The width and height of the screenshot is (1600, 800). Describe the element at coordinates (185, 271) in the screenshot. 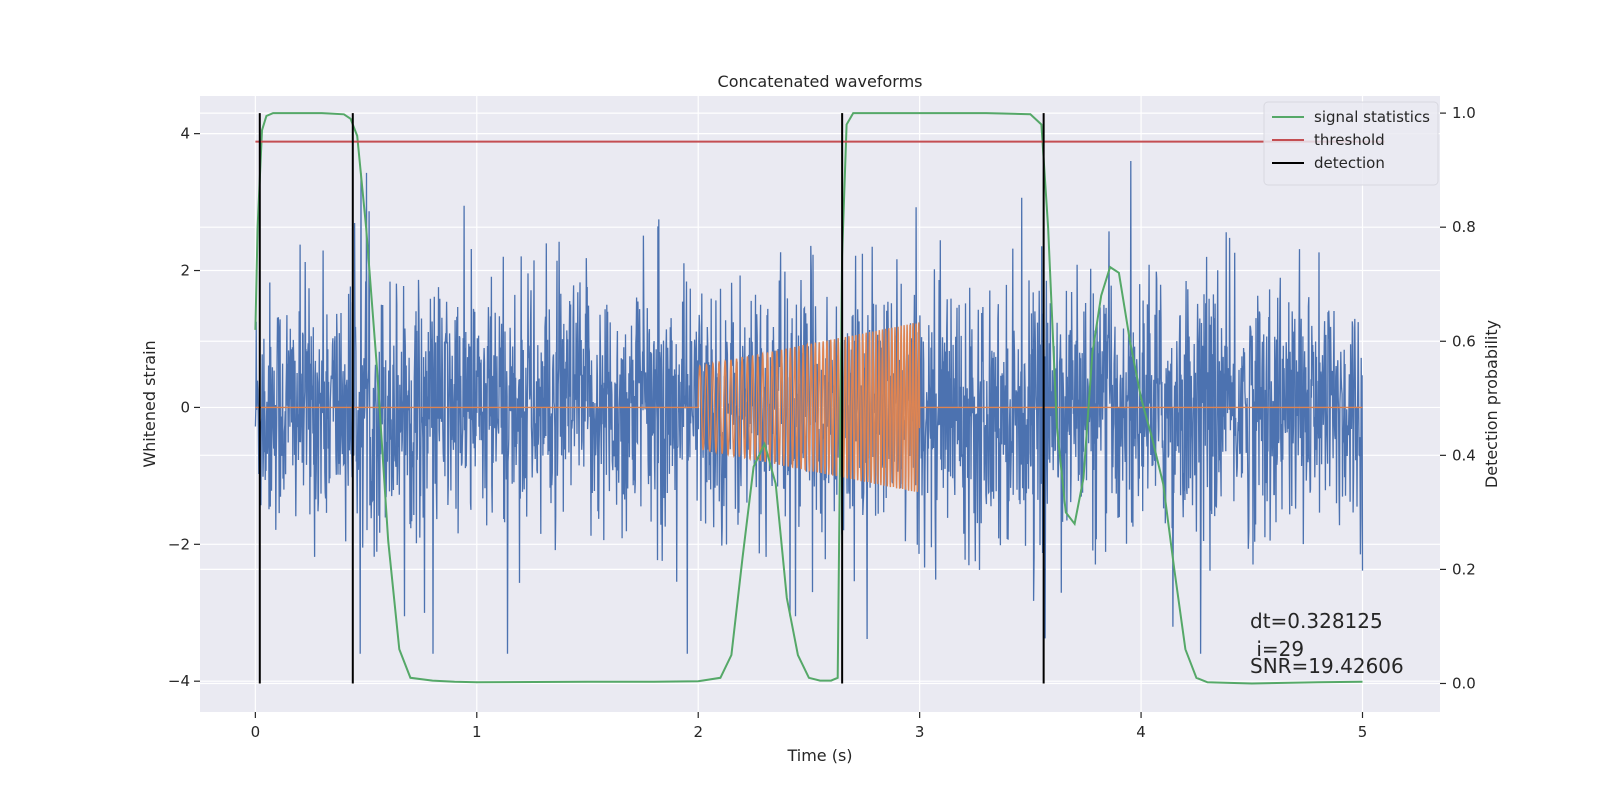

I see `y-left-tick-label: 2` at that location.